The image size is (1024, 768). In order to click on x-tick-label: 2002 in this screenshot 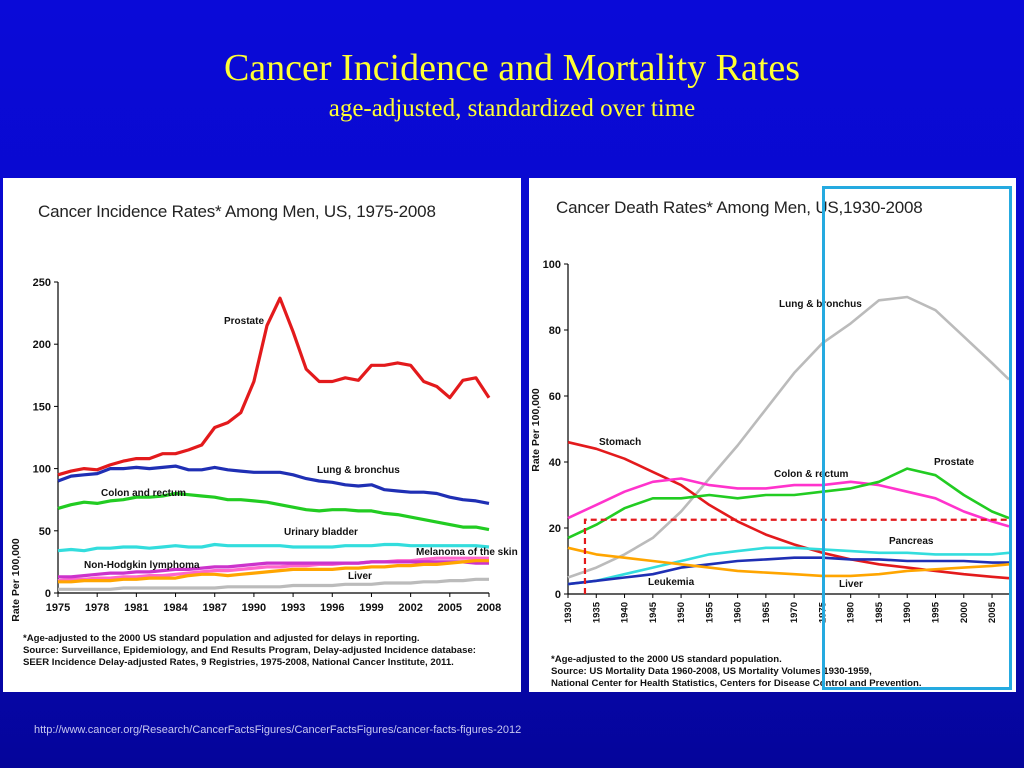, I will do `click(410, 608)`.